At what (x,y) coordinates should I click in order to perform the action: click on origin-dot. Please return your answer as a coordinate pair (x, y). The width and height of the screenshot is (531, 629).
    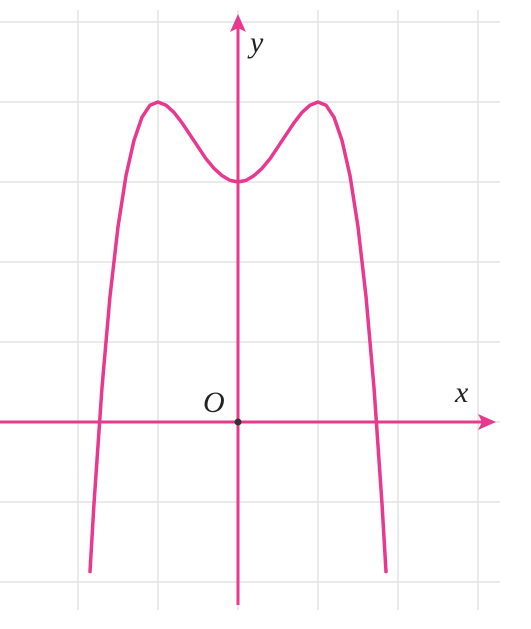
    Looking at the image, I should click on (238, 422).